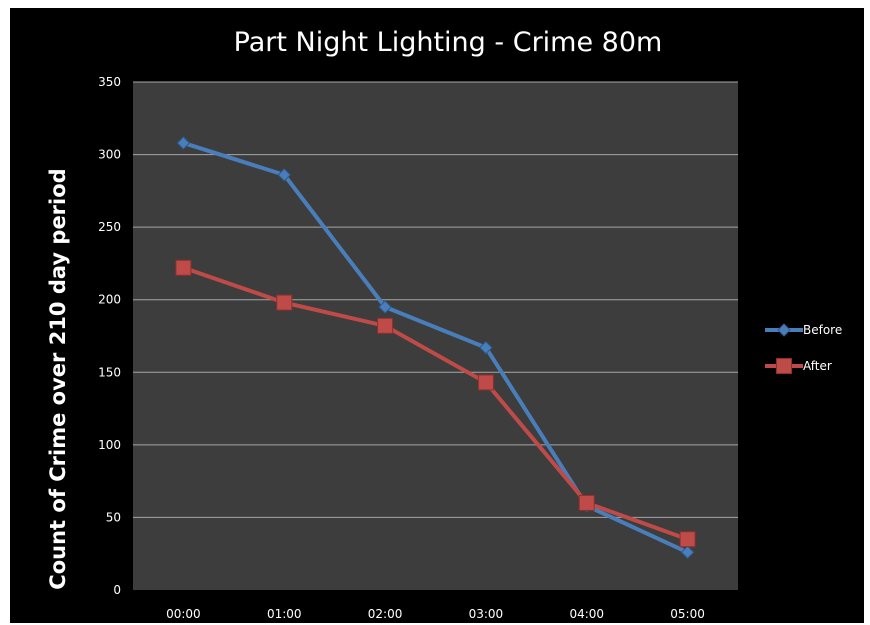 The width and height of the screenshot is (870, 625). I want to click on y-tick-label-200: 200, so click(109, 300).